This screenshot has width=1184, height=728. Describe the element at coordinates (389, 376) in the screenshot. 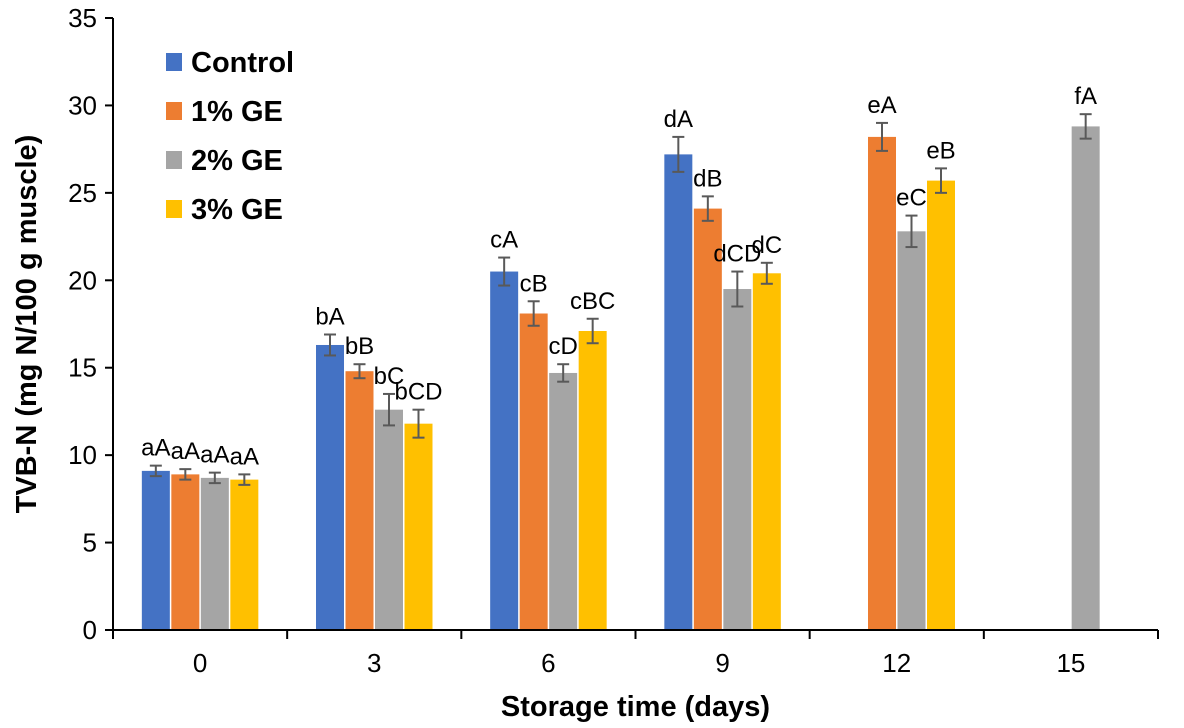

I see `significance-label: bC` at that location.